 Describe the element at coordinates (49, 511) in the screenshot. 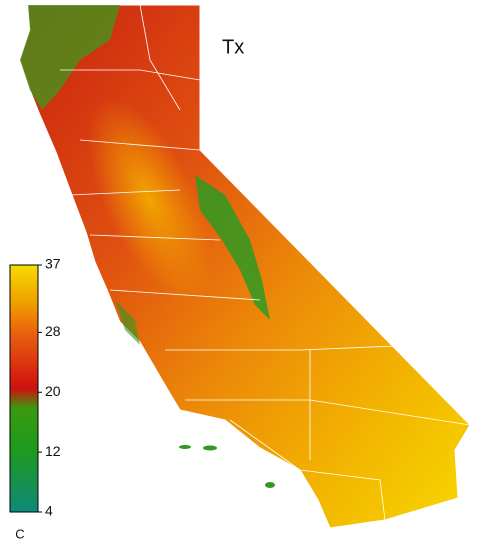

I see `colorbar-tick-label: 4` at that location.